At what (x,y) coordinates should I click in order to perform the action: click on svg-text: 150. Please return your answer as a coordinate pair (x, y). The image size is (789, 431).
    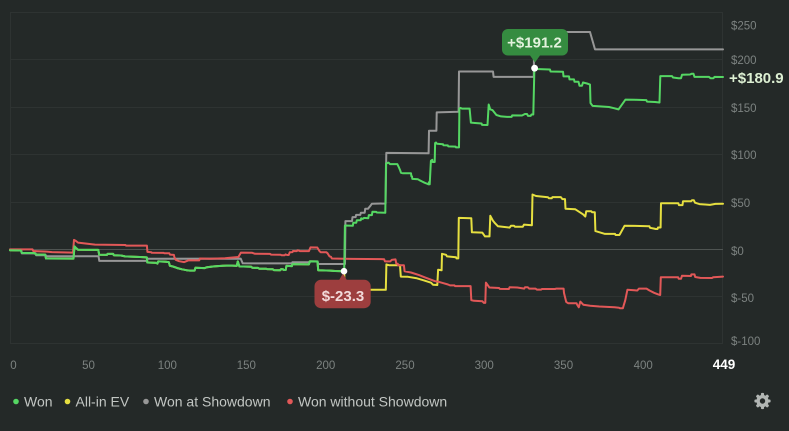
    Looking at the image, I should click on (246, 366).